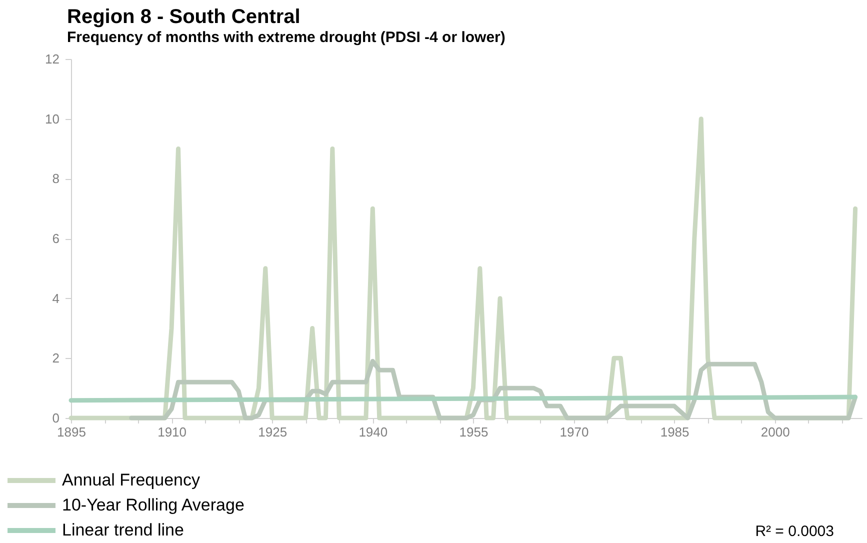  Describe the element at coordinates (56, 238) in the screenshot. I see `y-tick-label: 6` at that location.